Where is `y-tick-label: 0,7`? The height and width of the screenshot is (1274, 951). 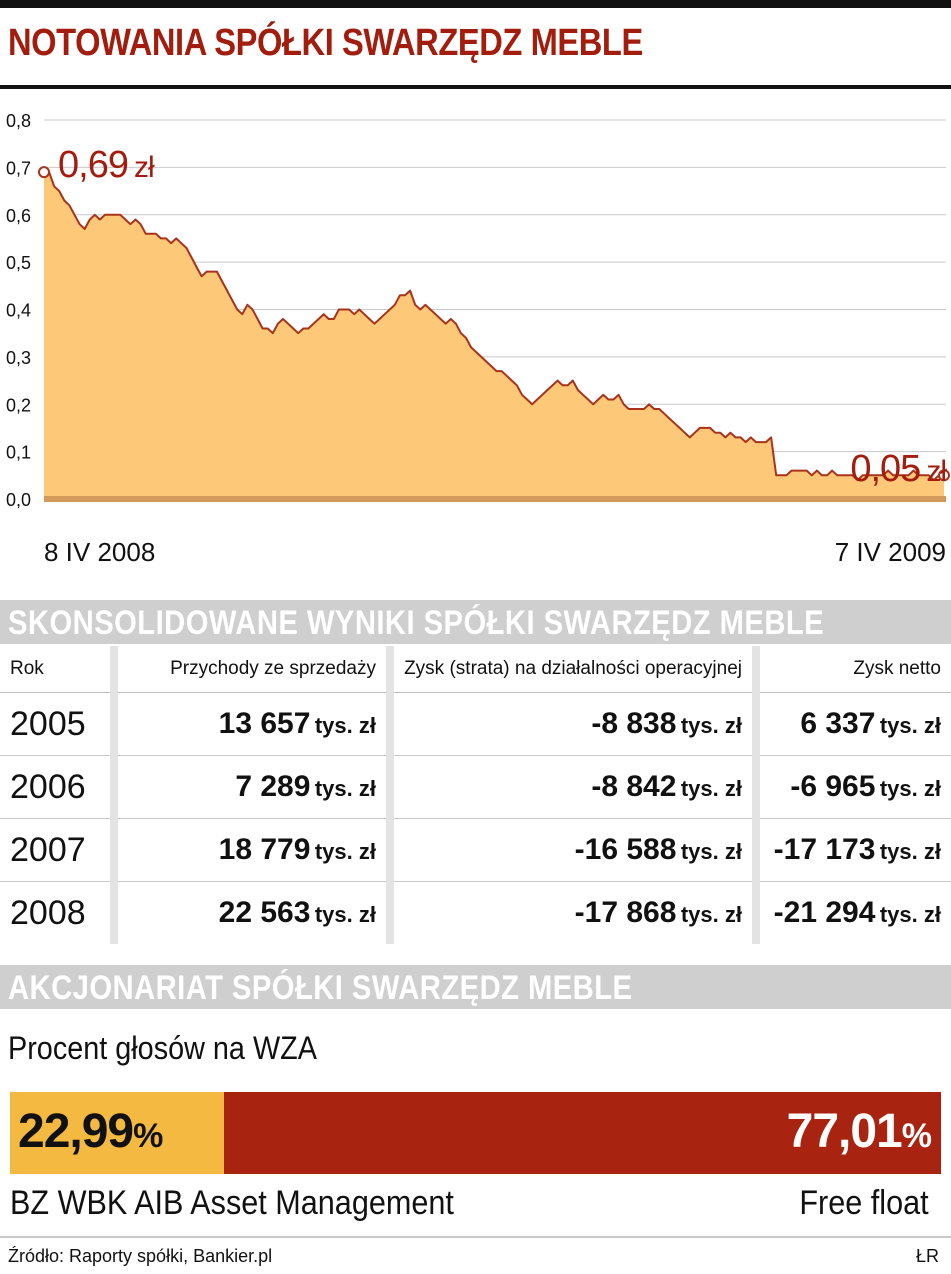
y-tick-label: 0,7 is located at coordinates (18, 168).